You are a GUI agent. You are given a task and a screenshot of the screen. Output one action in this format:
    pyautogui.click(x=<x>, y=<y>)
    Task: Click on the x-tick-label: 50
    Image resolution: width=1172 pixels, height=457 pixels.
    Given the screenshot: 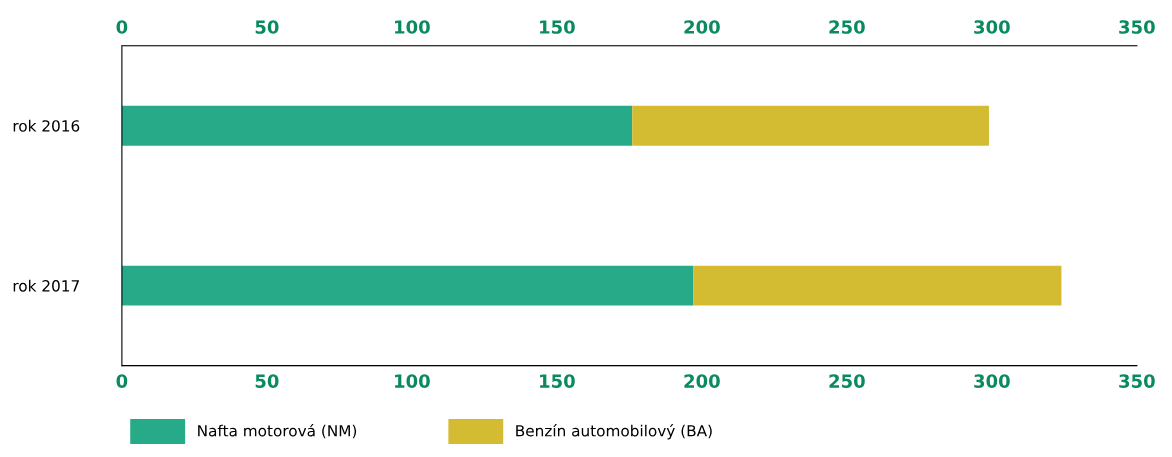 What is the action you would take?
    pyautogui.click(x=267, y=381)
    